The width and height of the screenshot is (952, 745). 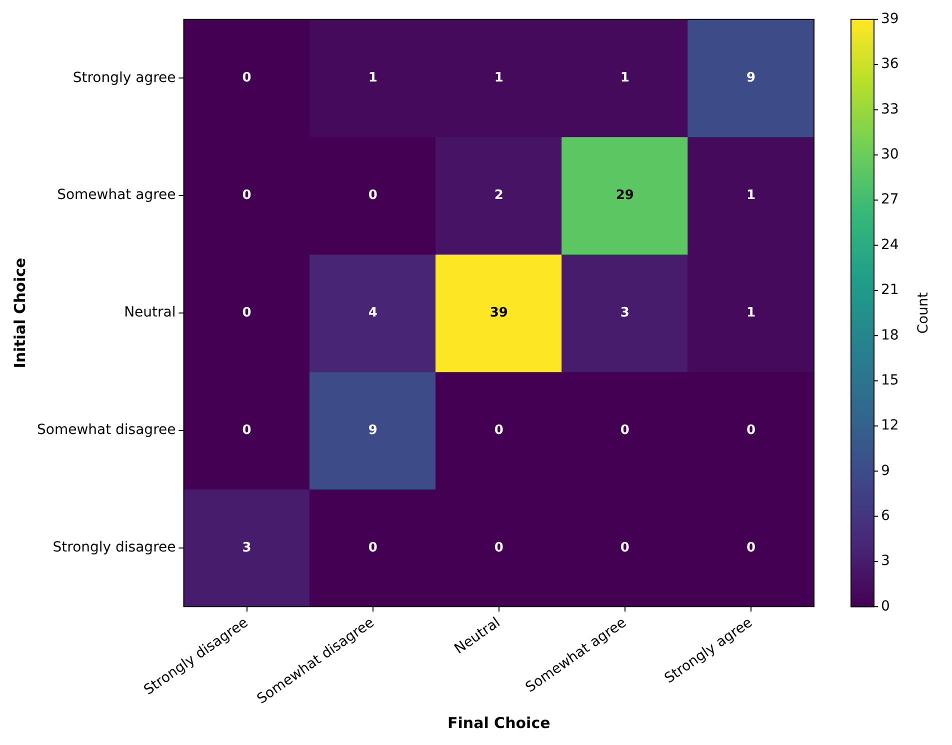 What do you see at coordinates (890, 380) in the screenshot?
I see `color-bar-label: 15` at bounding box center [890, 380].